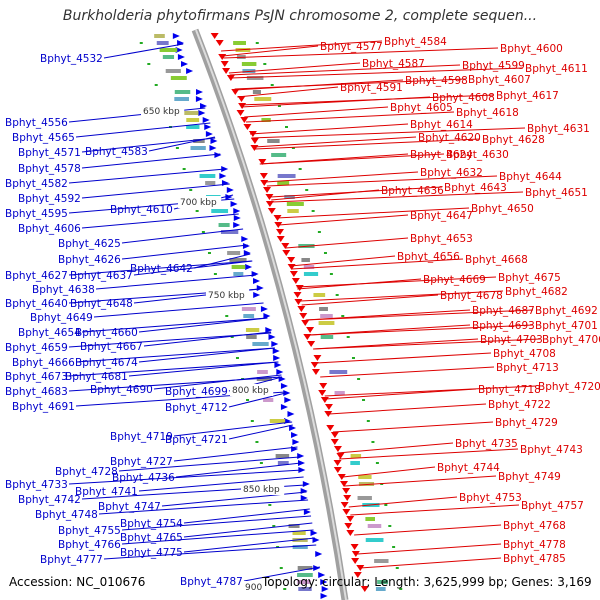 The width and height of the screenshot is (600, 600). Describe the element at coordinates (412, 191) in the screenshot. I see `gene-label-right: Bphyt_4636` at that location.